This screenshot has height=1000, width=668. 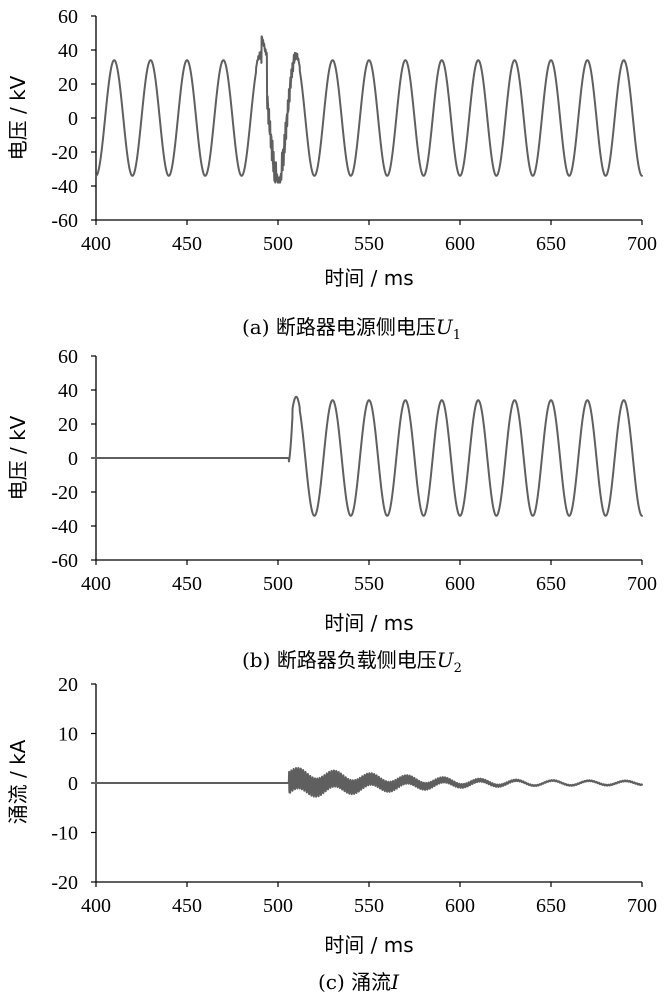 I want to click on y-tick-label: 10, so click(x=68, y=735).